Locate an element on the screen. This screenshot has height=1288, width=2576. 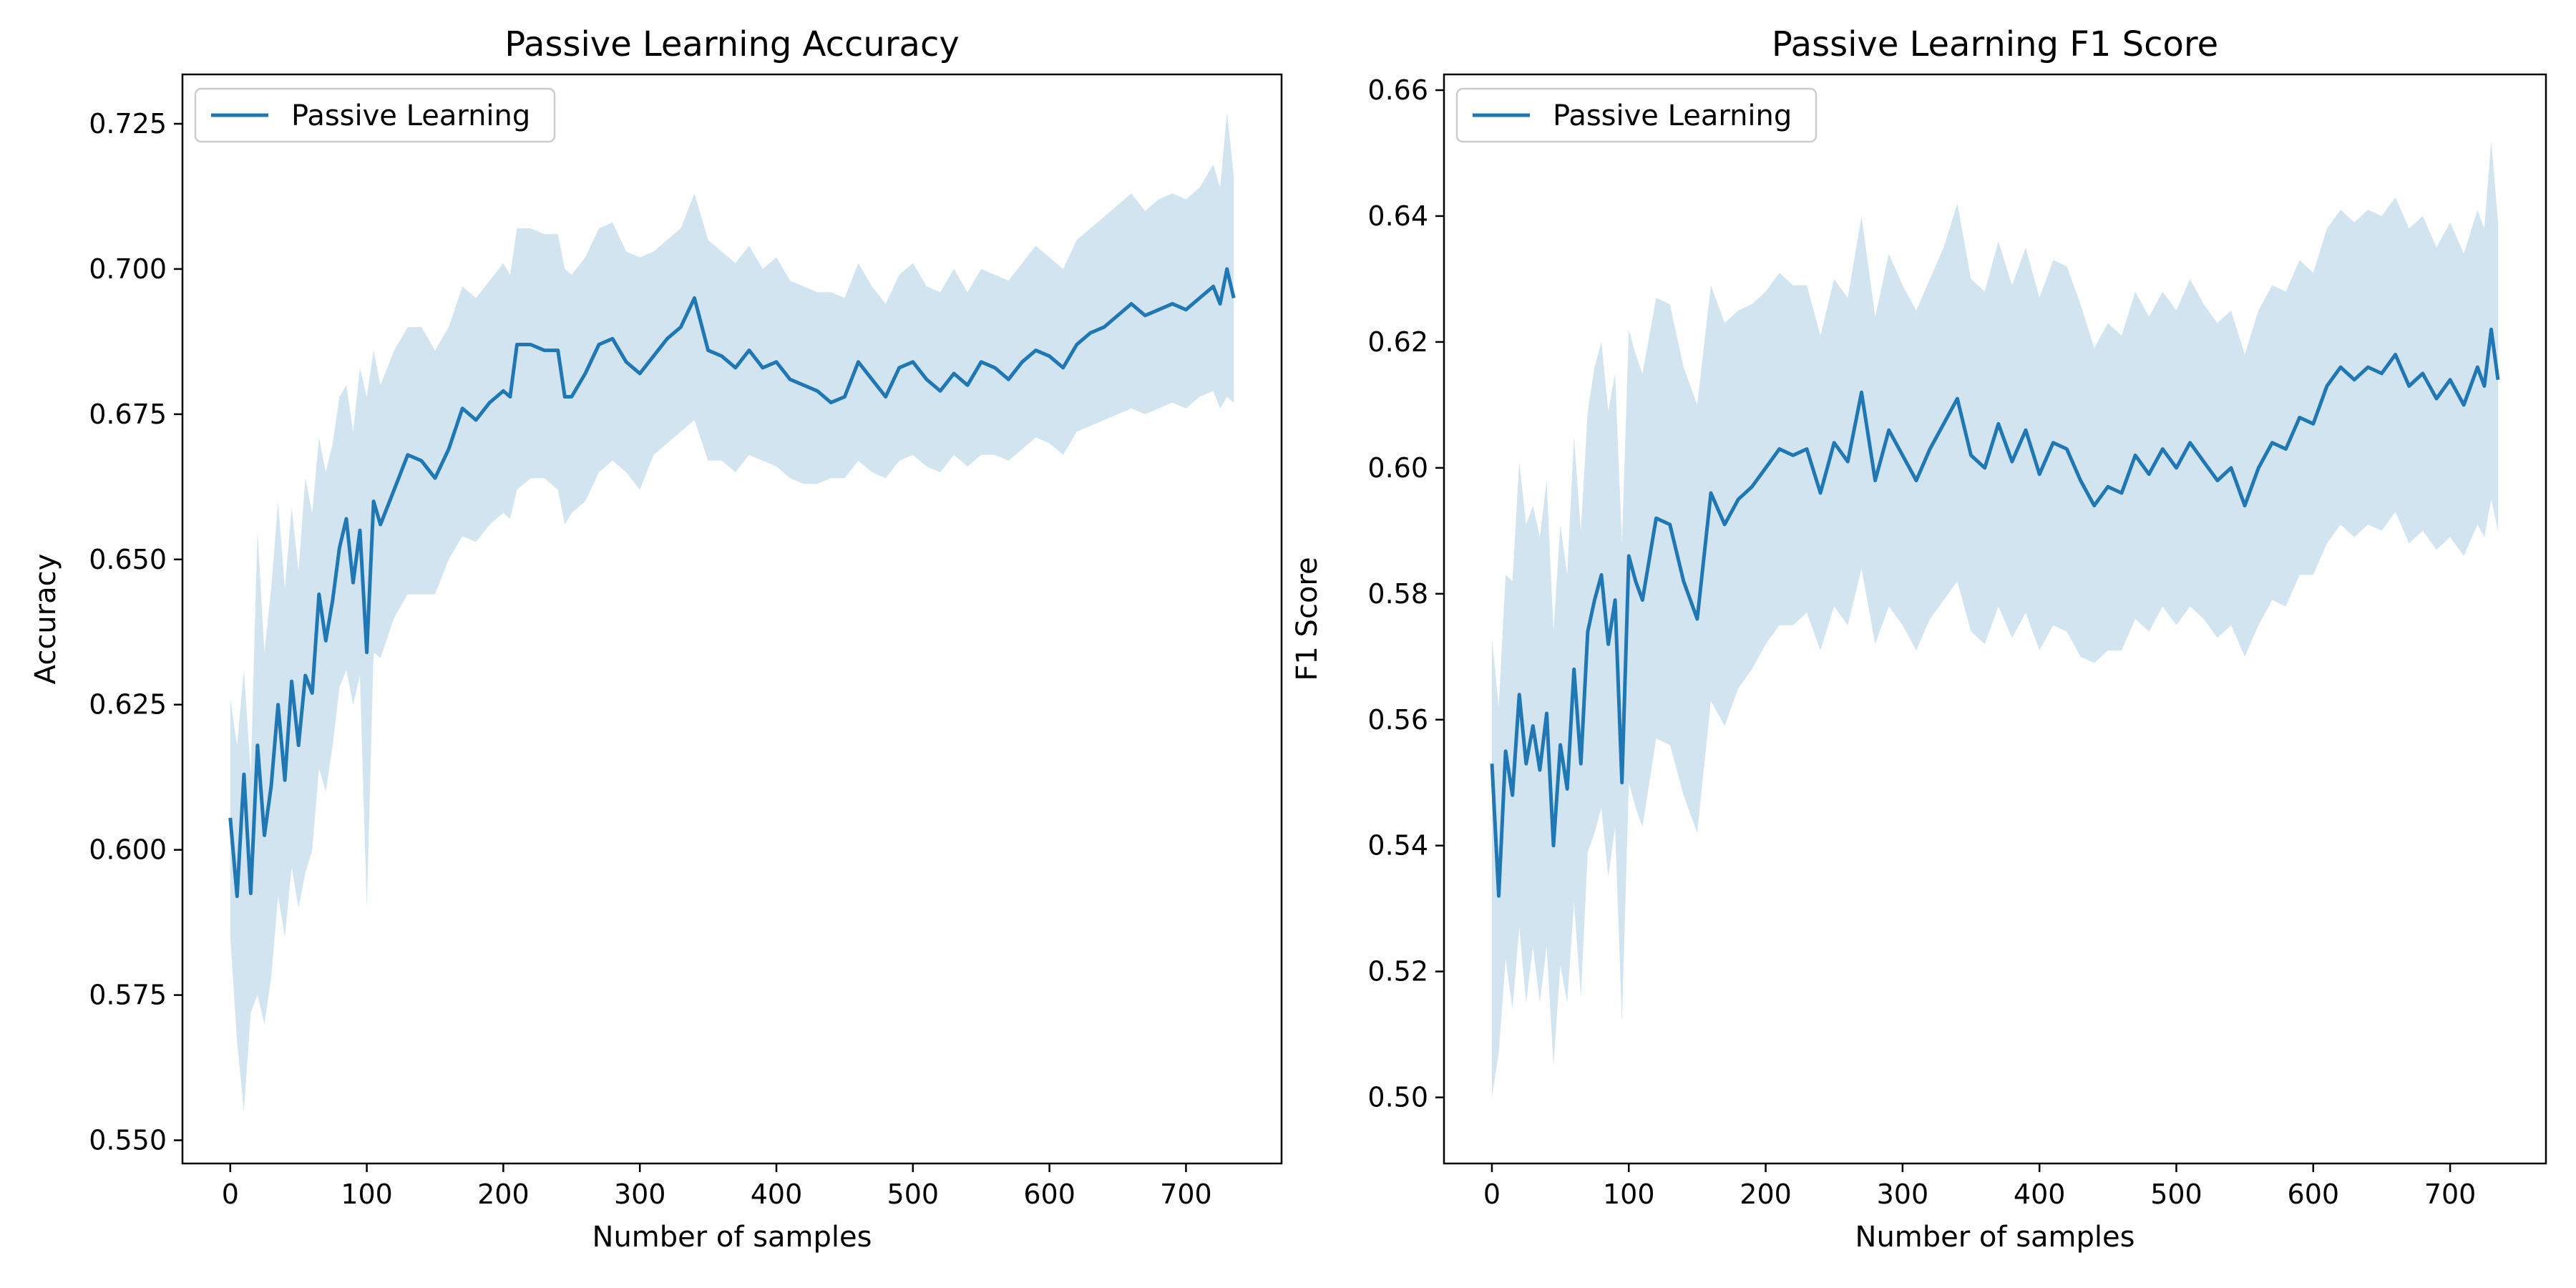
f1-x-tick-label: 700 is located at coordinates (2450, 1194).